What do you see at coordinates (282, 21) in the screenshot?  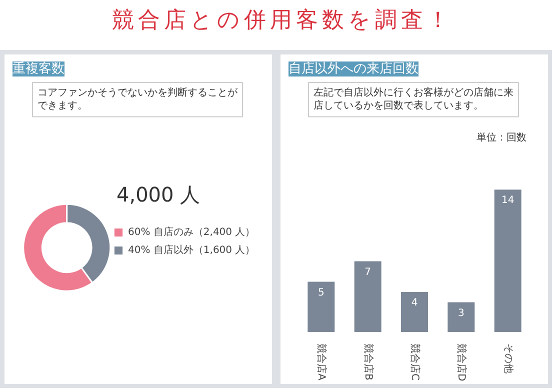 I see `text: 競合店との併用客数を調査！` at bounding box center [282, 21].